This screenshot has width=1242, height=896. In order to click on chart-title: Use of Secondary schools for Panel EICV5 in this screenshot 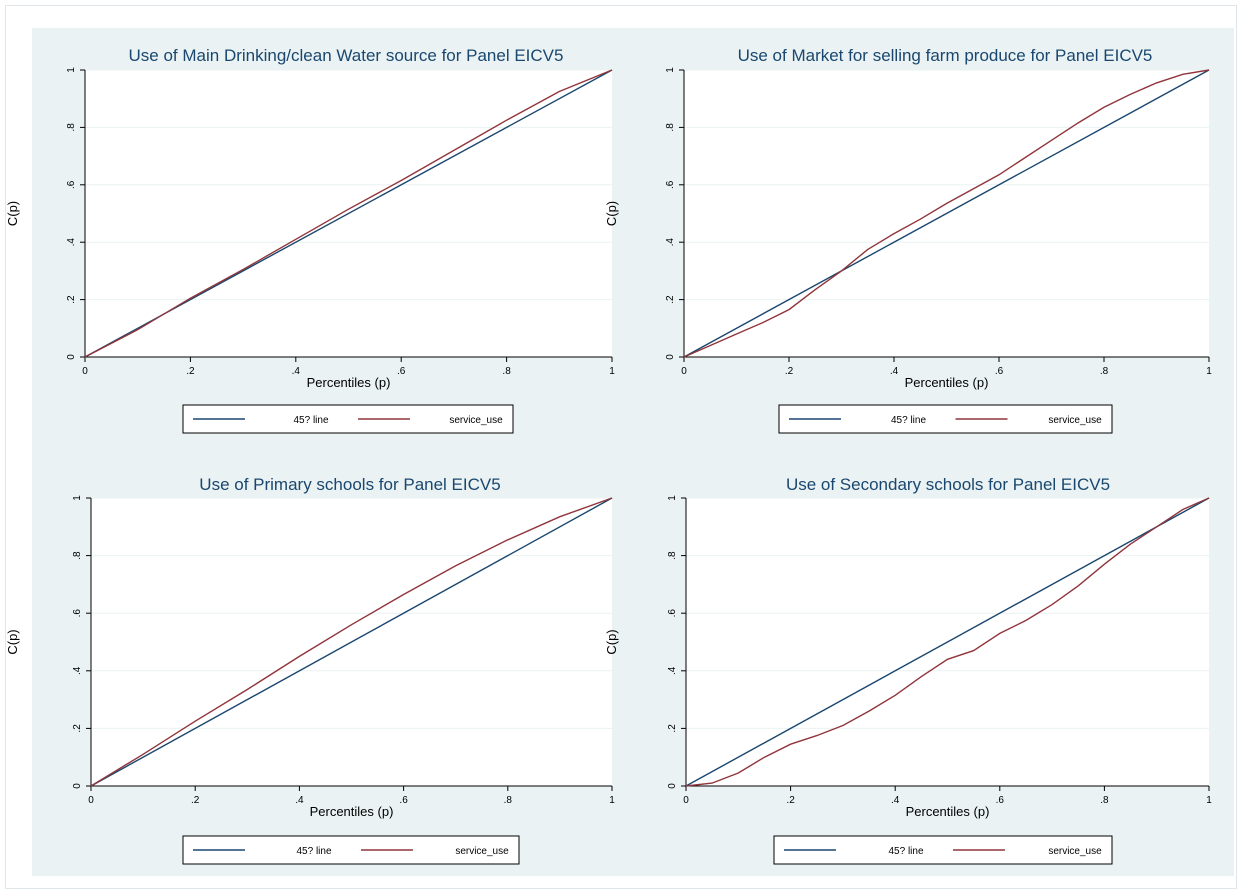, I will do `click(948, 484)`.